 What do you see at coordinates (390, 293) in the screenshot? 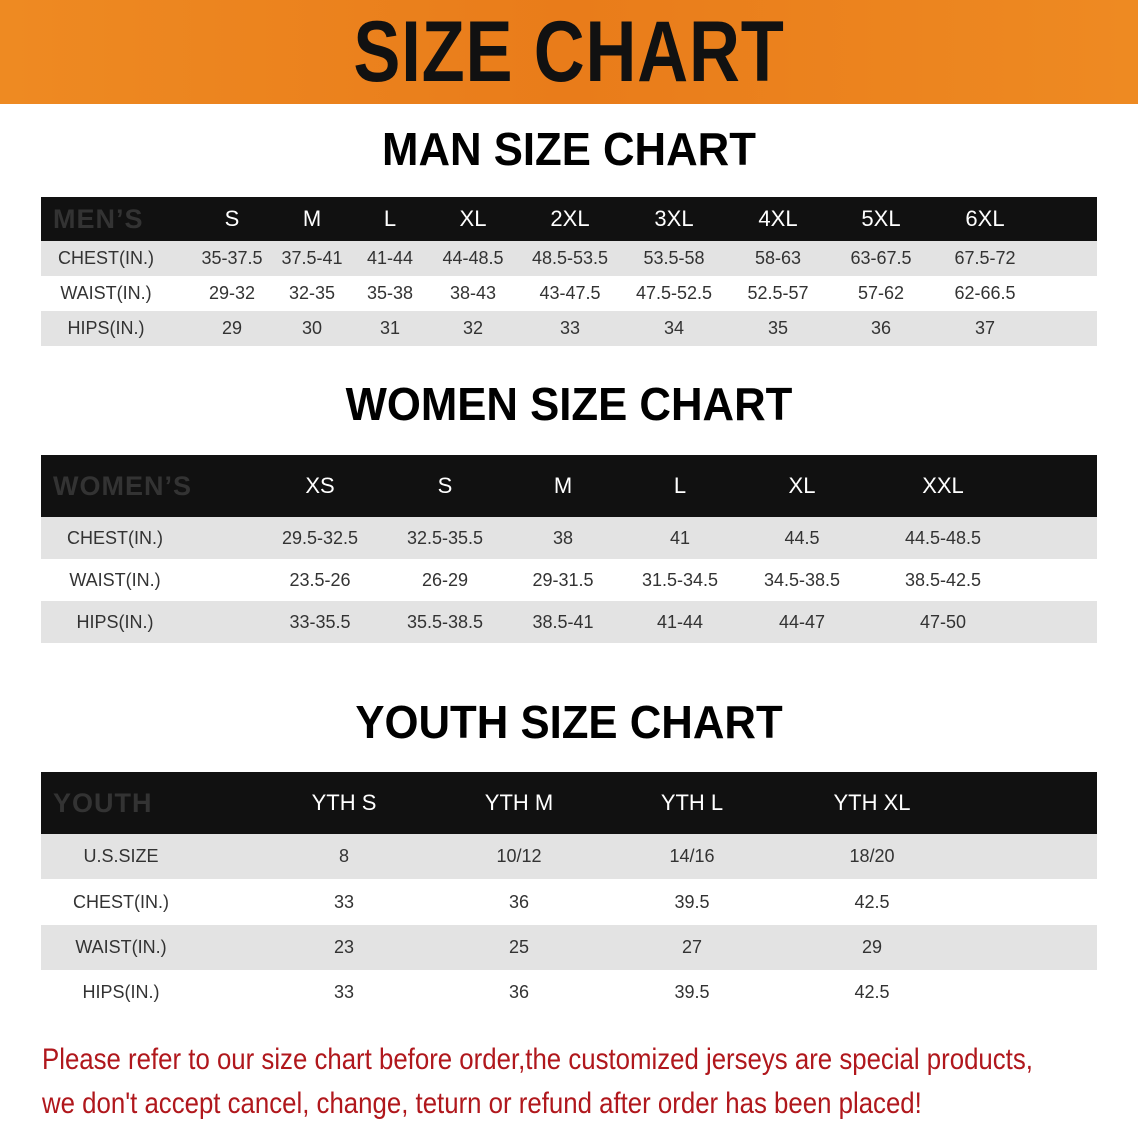
I see `table-cell: 35-38` at bounding box center [390, 293].